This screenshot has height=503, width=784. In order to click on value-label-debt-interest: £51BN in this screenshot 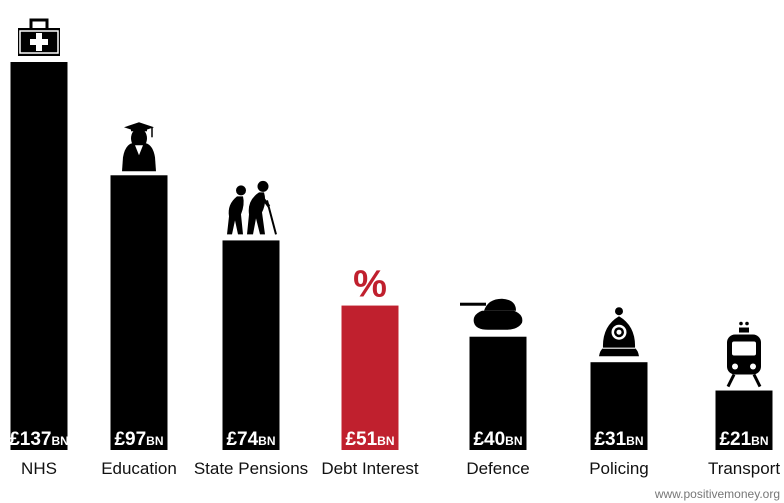, I will do `click(369, 439)`.